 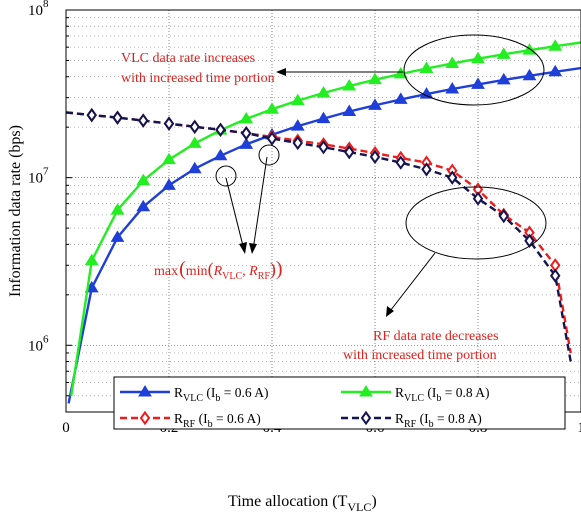 I want to click on annotation-vlc-line2: with increased time portion, so click(x=198, y=78).